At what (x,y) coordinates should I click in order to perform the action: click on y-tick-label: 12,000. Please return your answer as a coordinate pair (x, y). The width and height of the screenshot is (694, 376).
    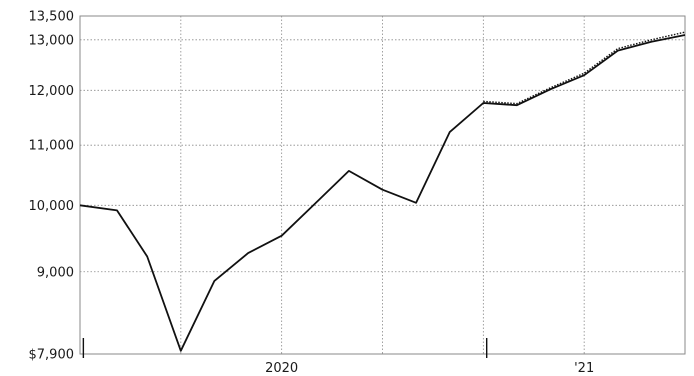
    Looking at the image, I should click on (52, 91).